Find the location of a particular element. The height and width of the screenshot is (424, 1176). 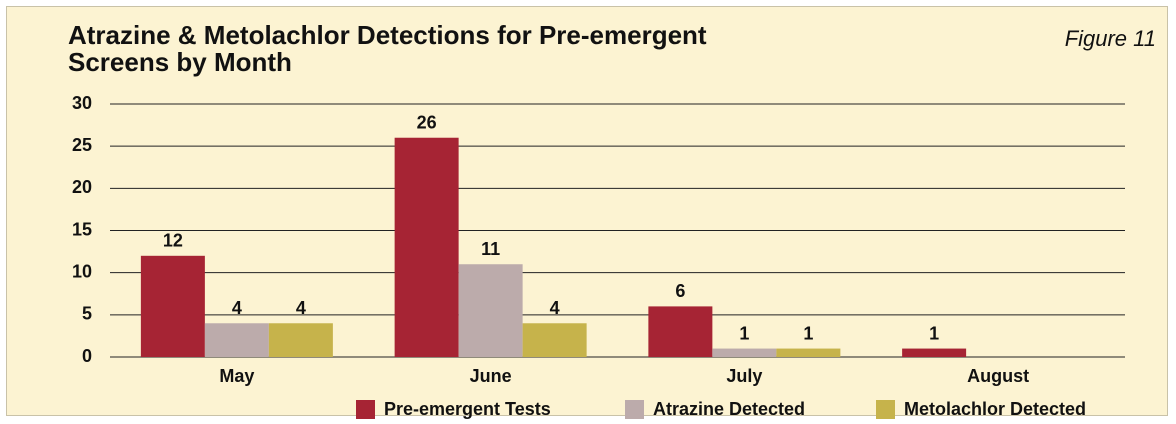

legend-label: Metolachlor Detected is located at coordinates (995, 409).